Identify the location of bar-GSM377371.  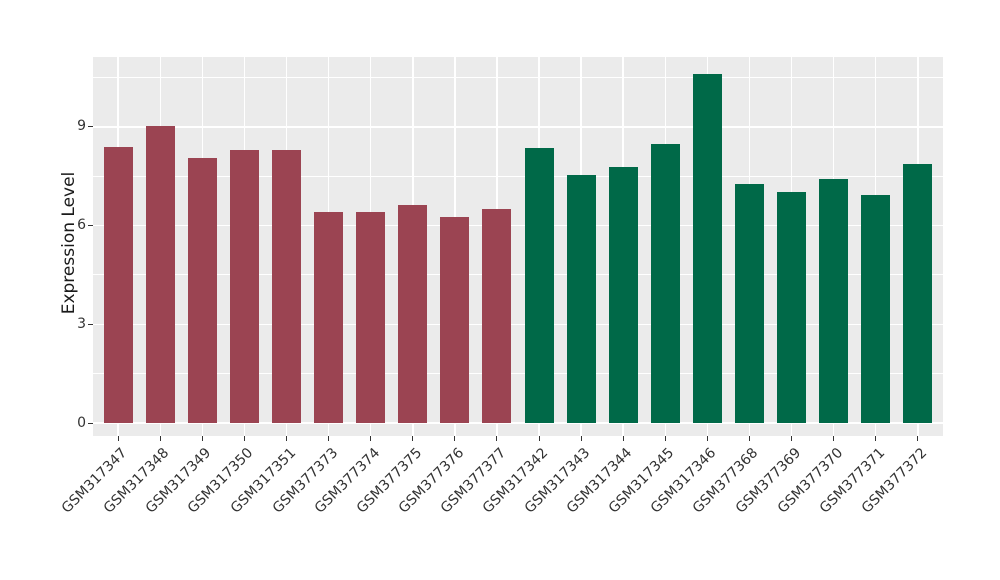
(876, 308).